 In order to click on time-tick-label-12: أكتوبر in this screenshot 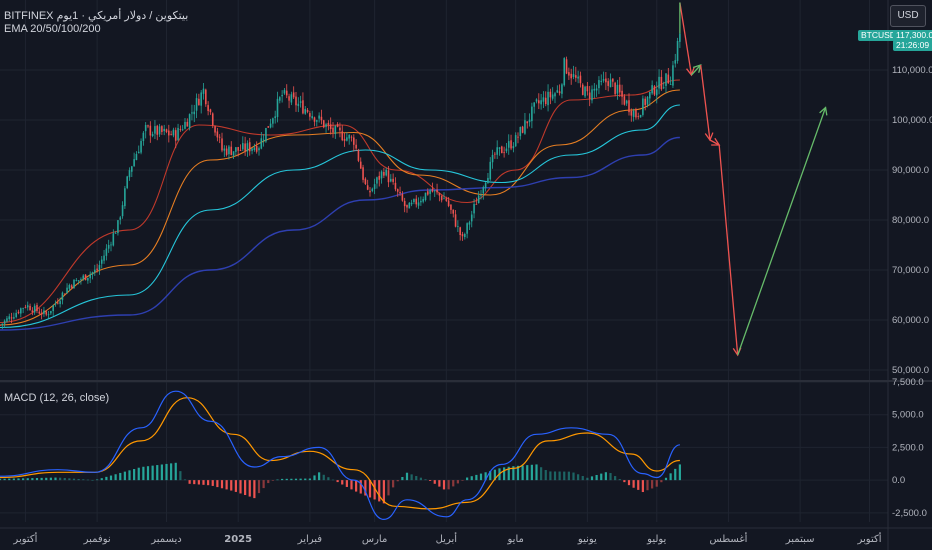, I will do `click(868, 538)`.